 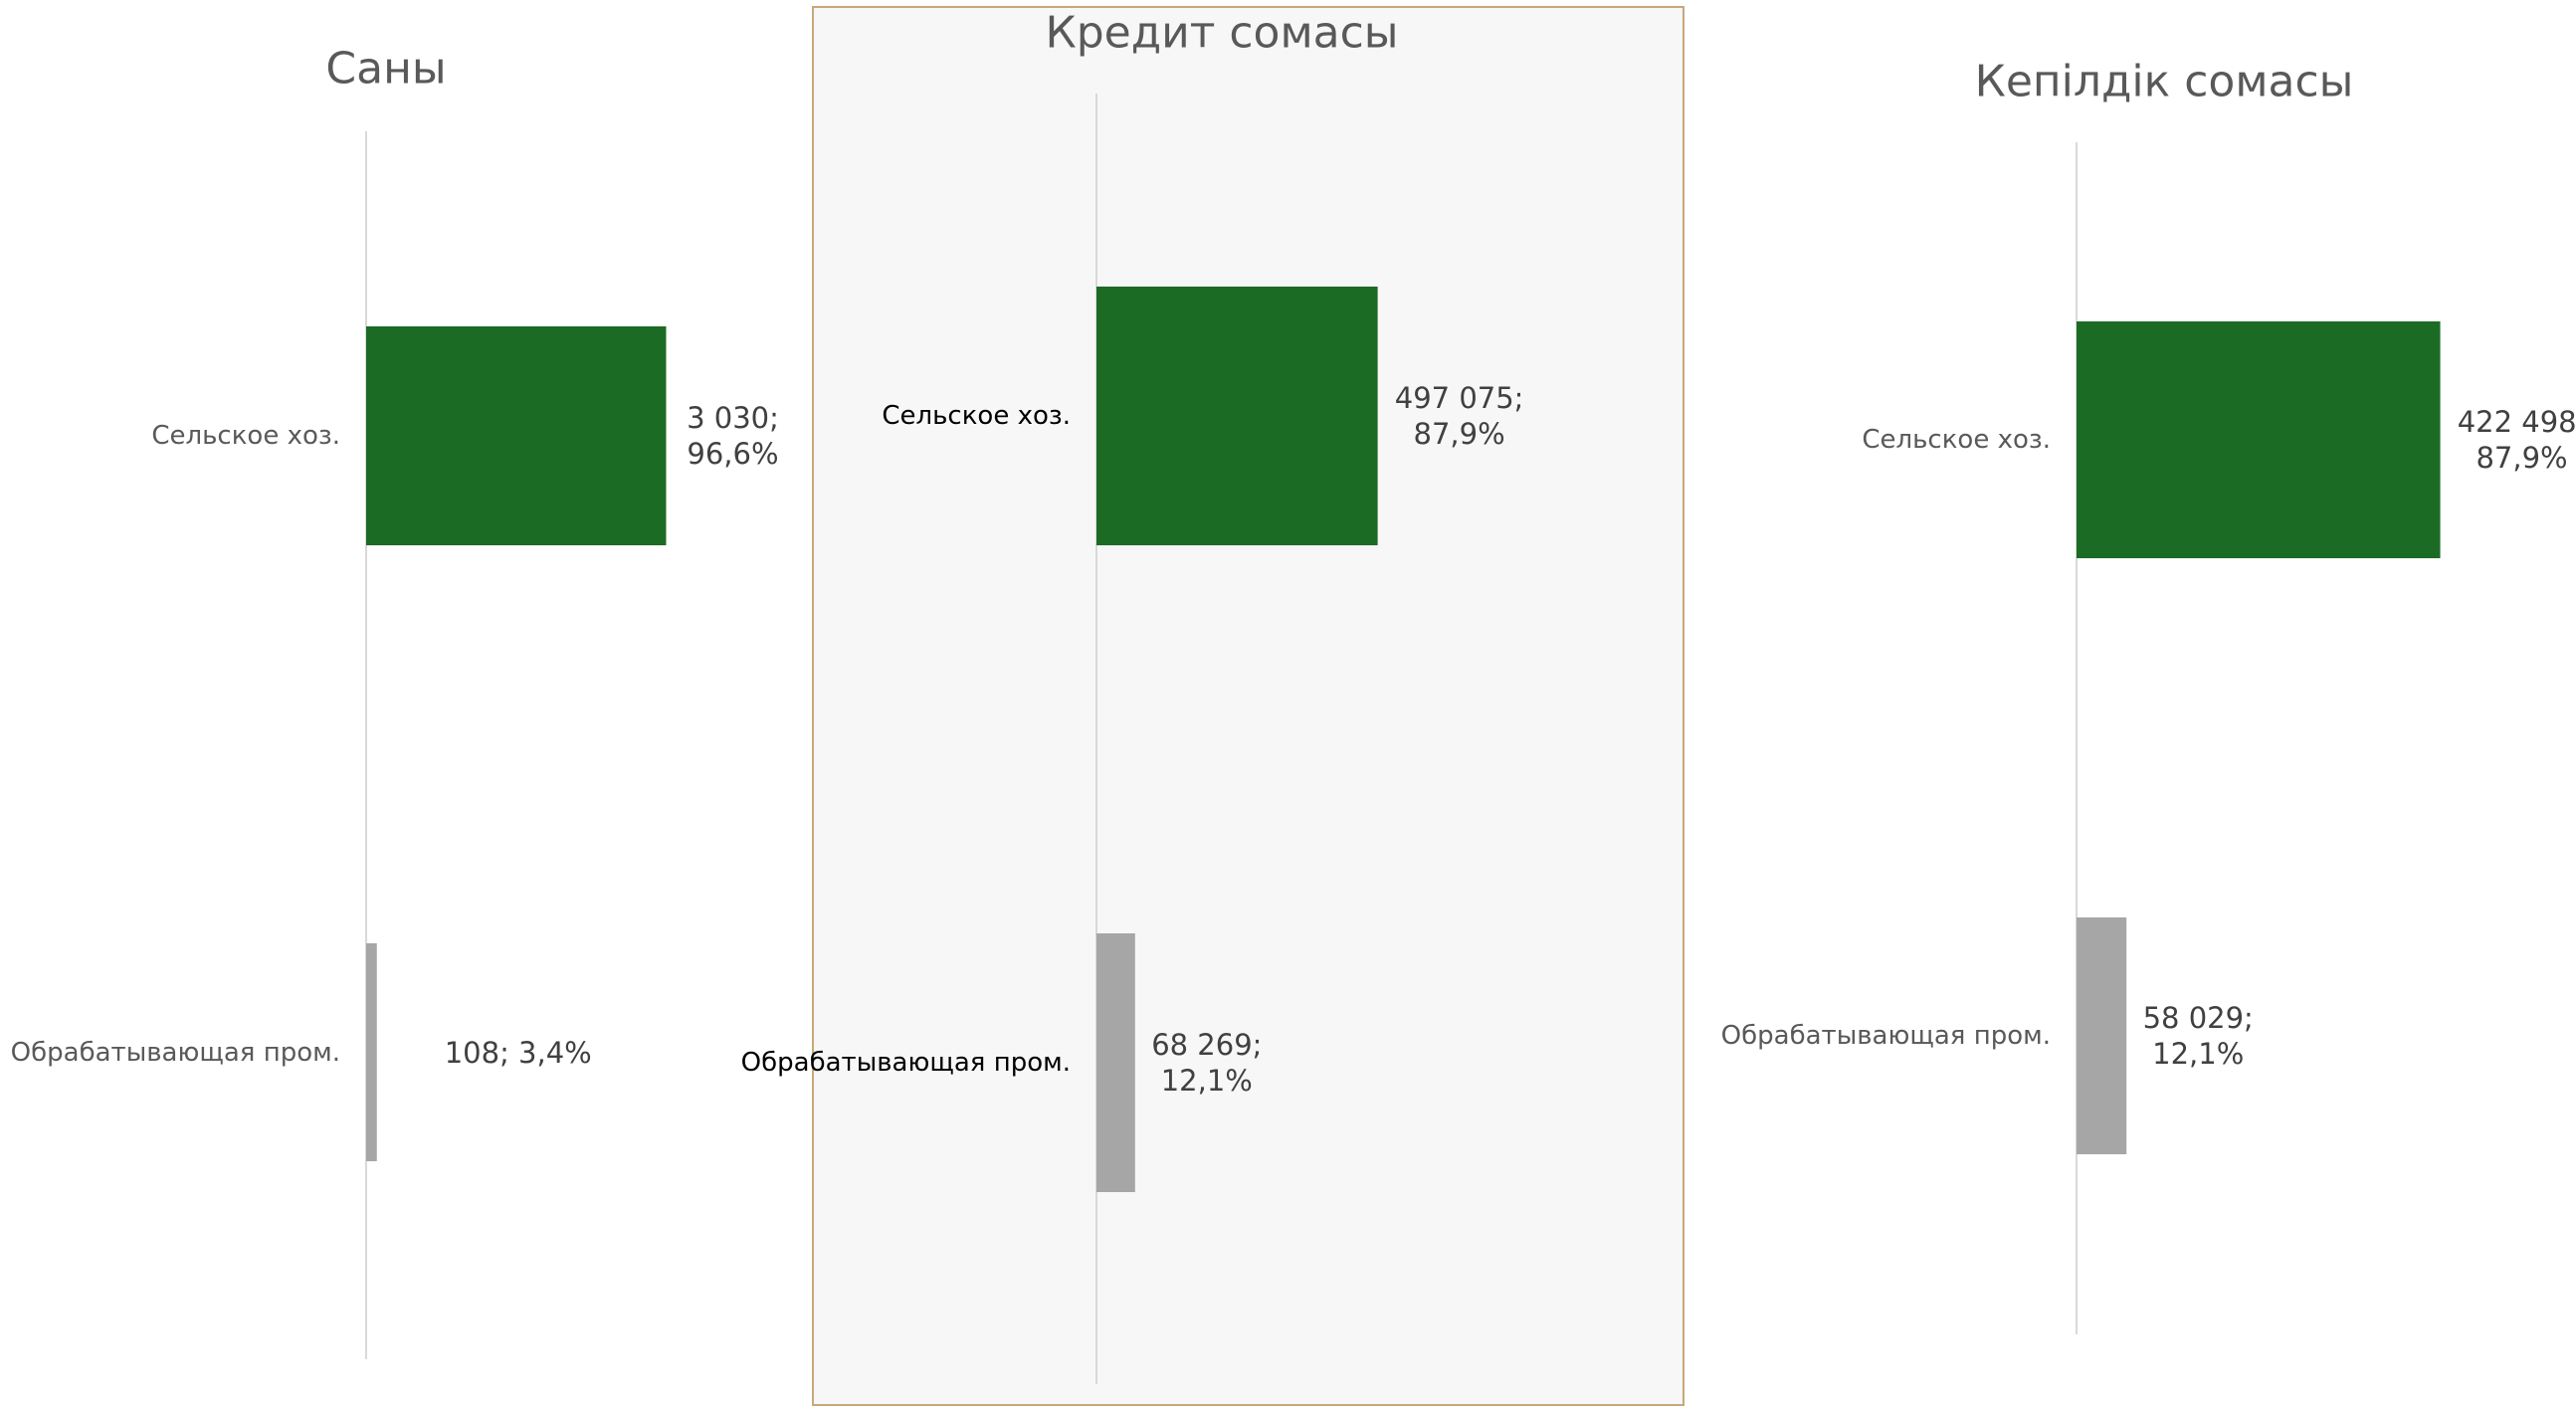 What do you see at coordinates (386, 69) in the screenshot?
I see `chart-title: Саны` at bounding box center [386, 69].